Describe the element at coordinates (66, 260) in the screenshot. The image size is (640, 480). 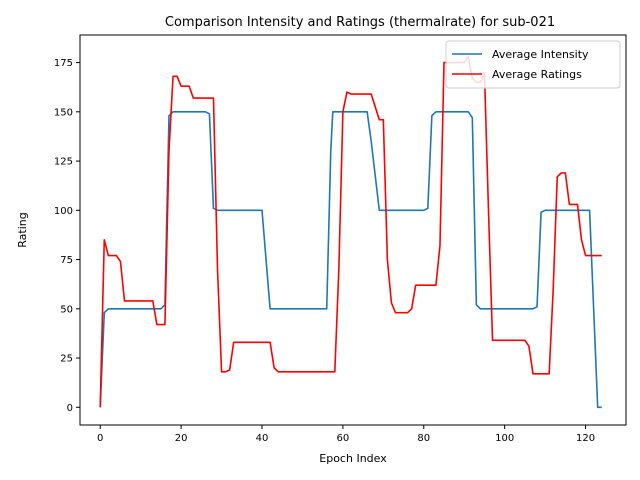
I see `y-tick-label: 75` at that location.